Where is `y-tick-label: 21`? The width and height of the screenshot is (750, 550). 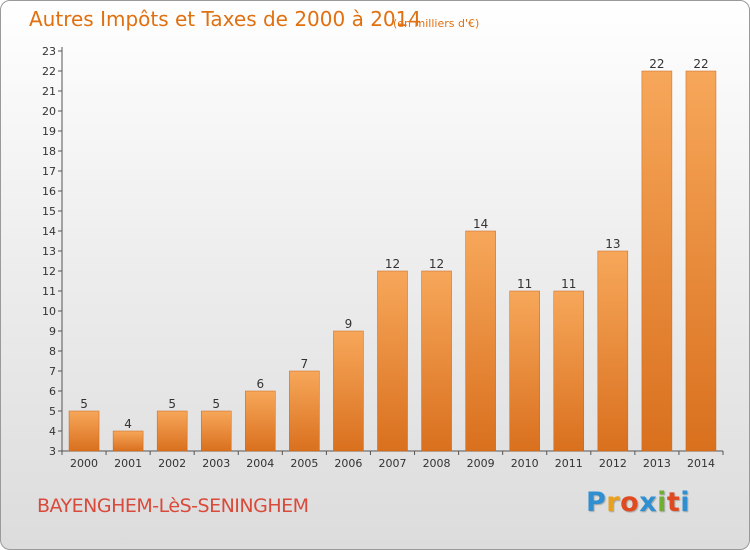 y-tick-label: 21 is located at coordinates (49, 91).